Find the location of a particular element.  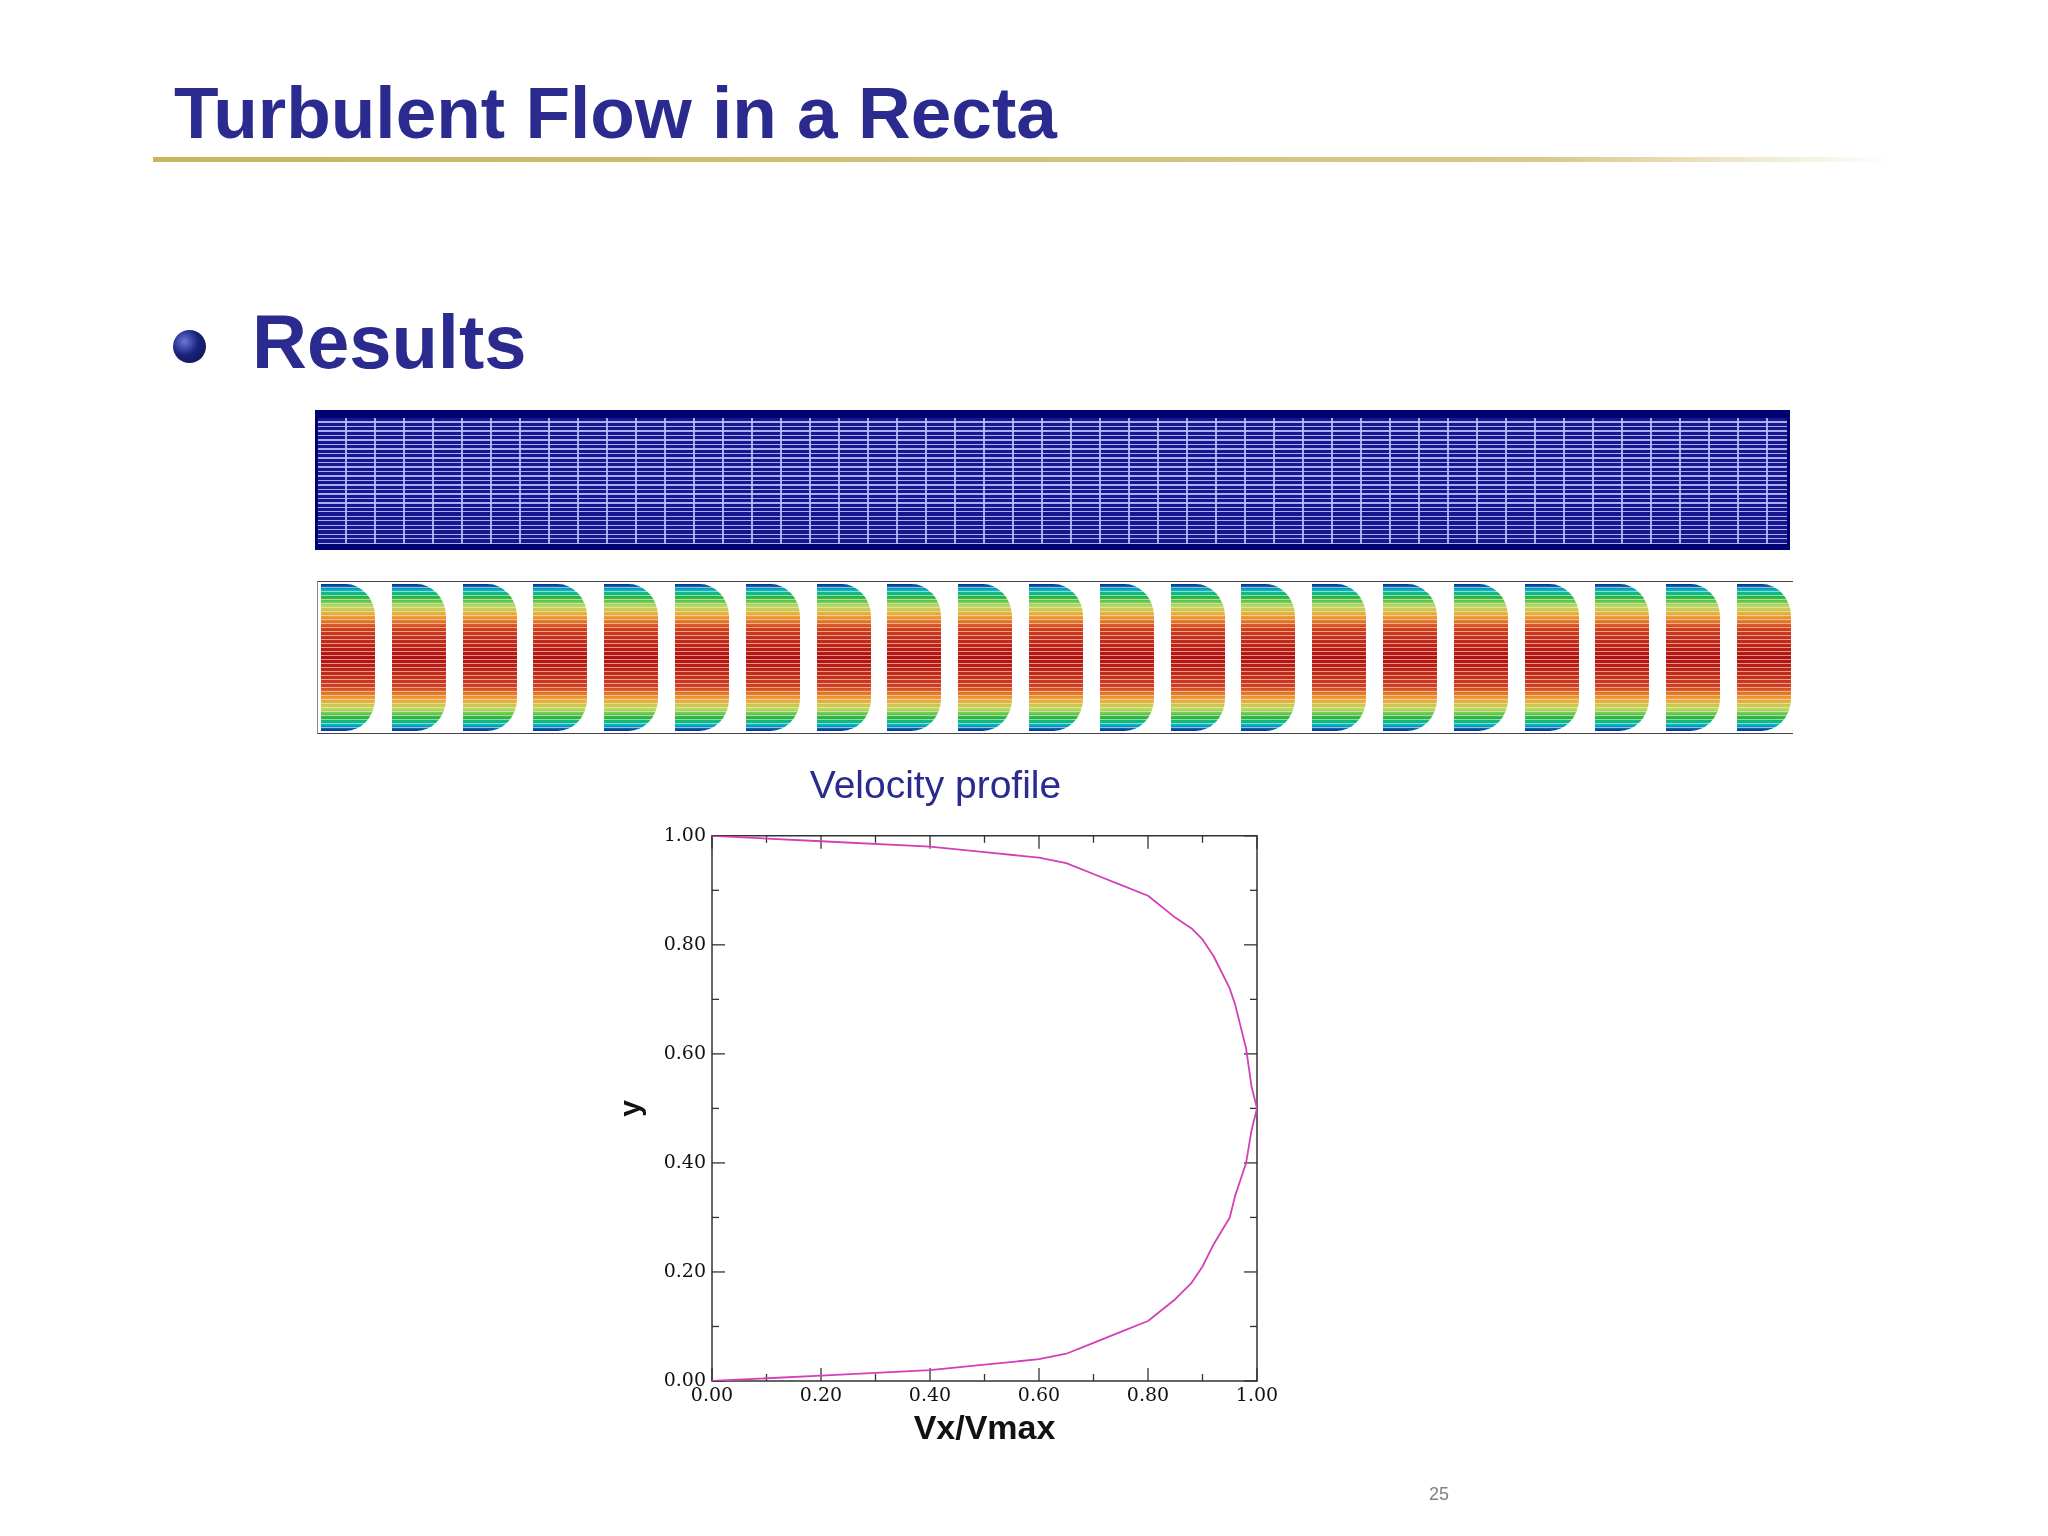

x-tick-label: 0.60 is located at coordinates (1039, 1394).